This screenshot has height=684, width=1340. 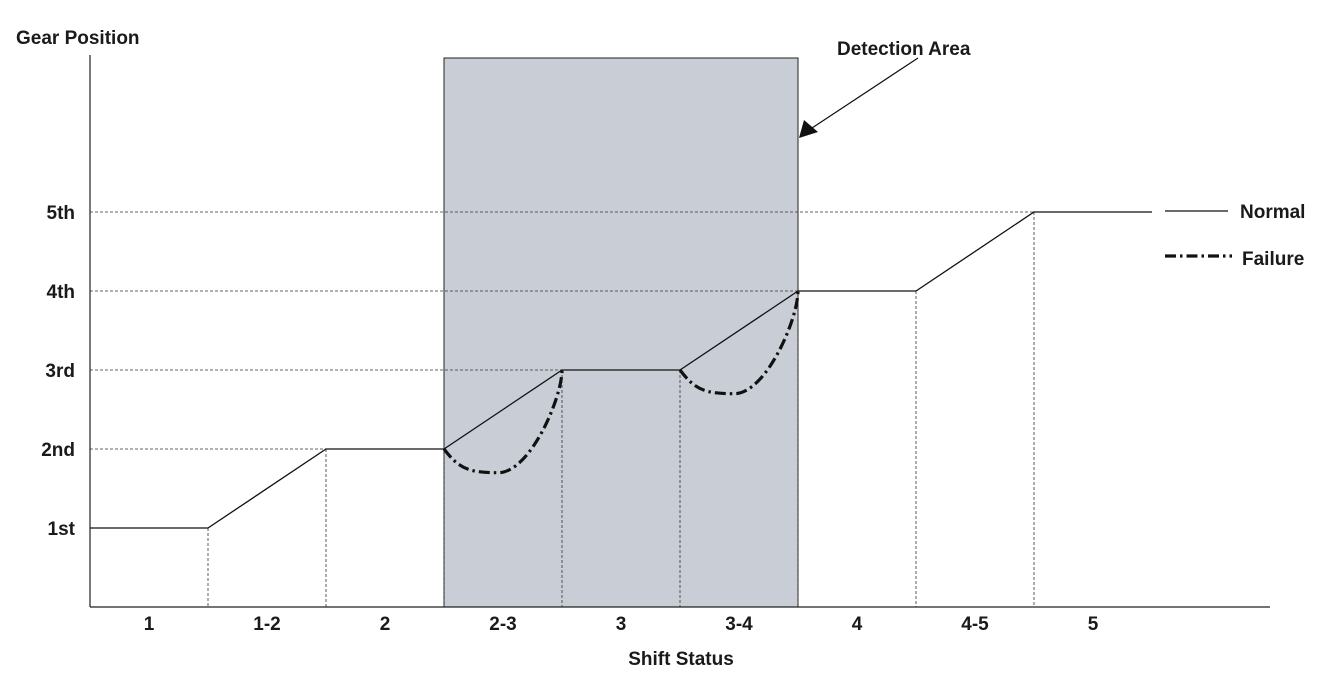 I want to click on x-tick-1: 1, so click(x=149, y=624).